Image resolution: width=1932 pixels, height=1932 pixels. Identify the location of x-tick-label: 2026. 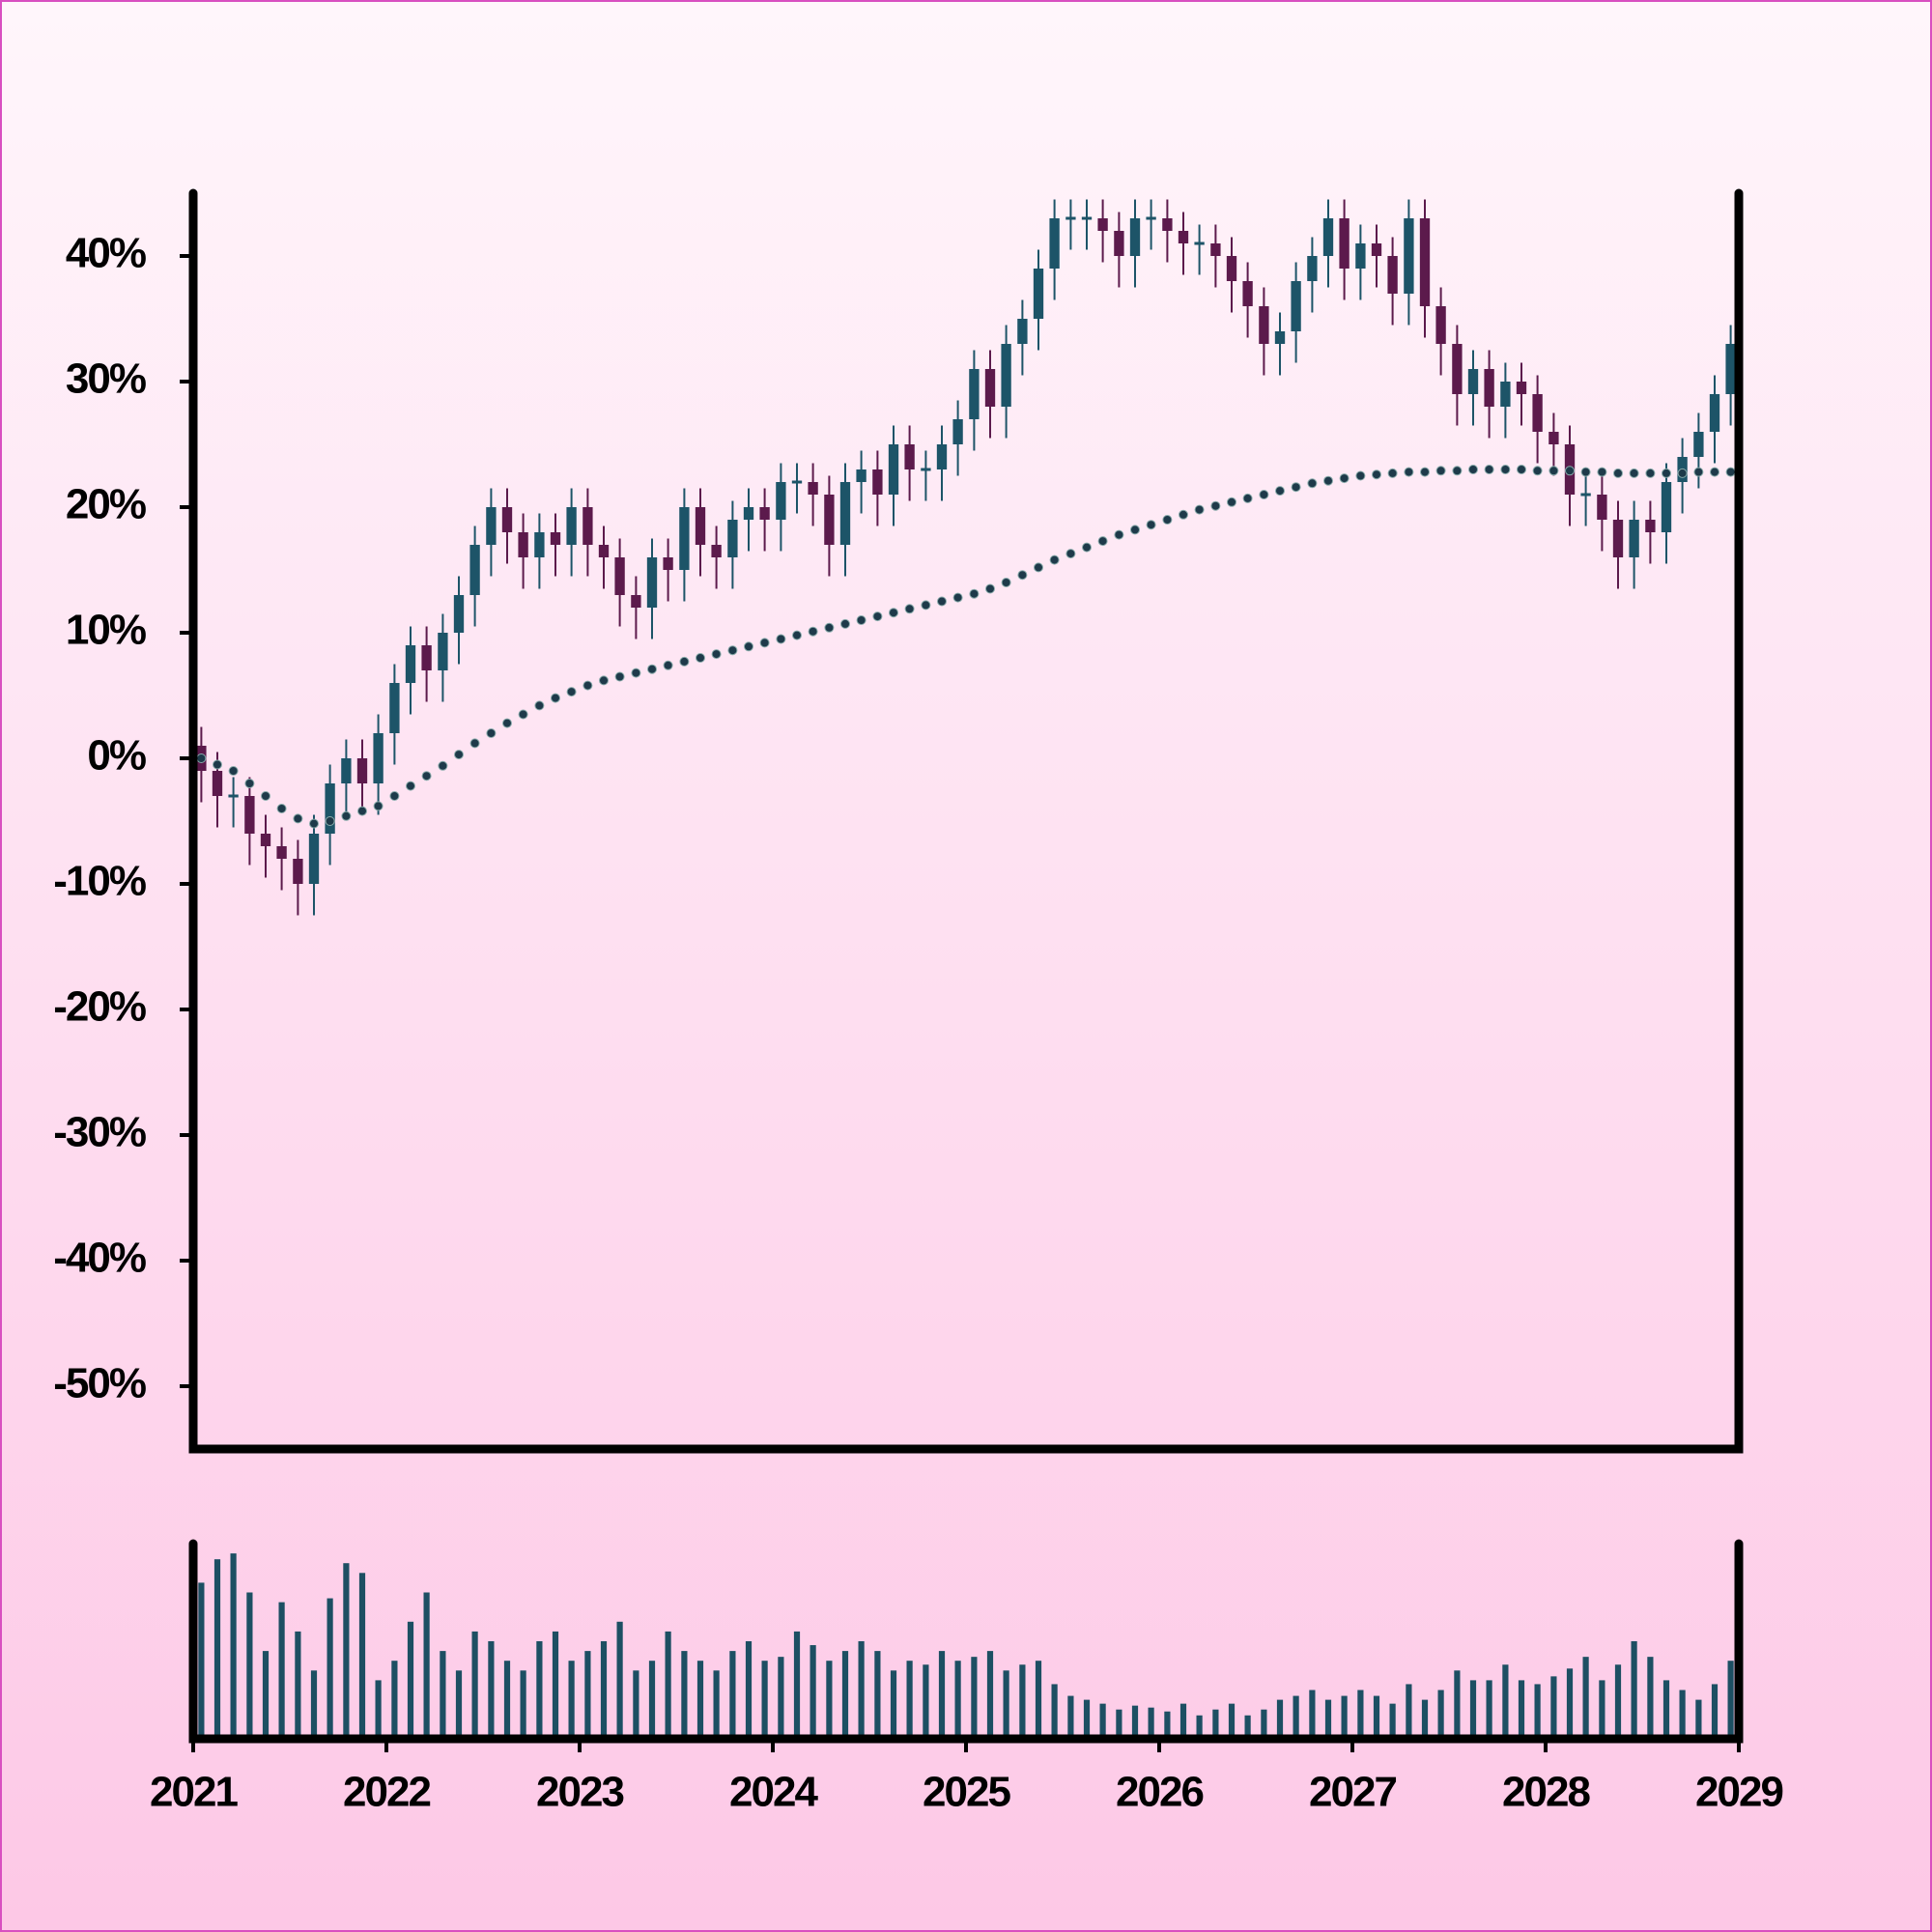
(1159, 1792).